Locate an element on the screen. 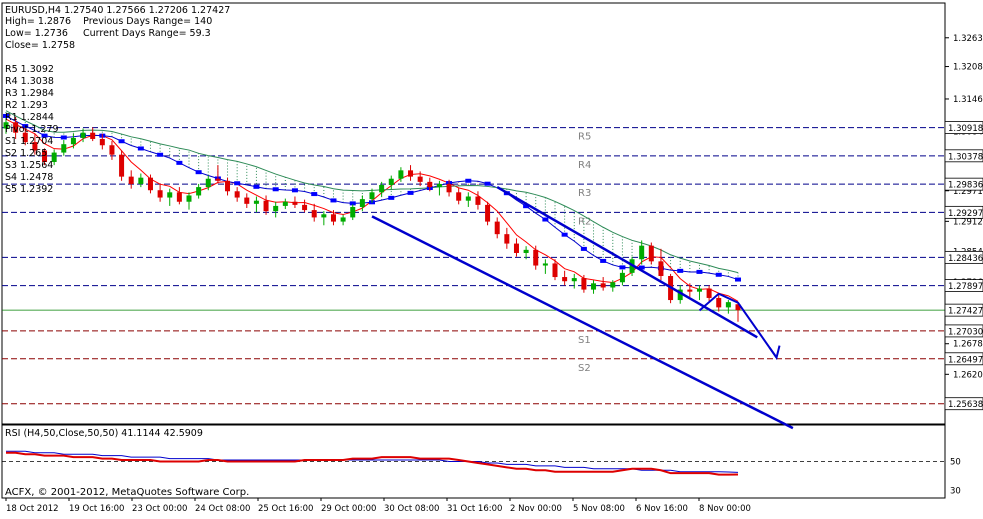  pivot-level-label: R3 is located at coordinates (584, 193).